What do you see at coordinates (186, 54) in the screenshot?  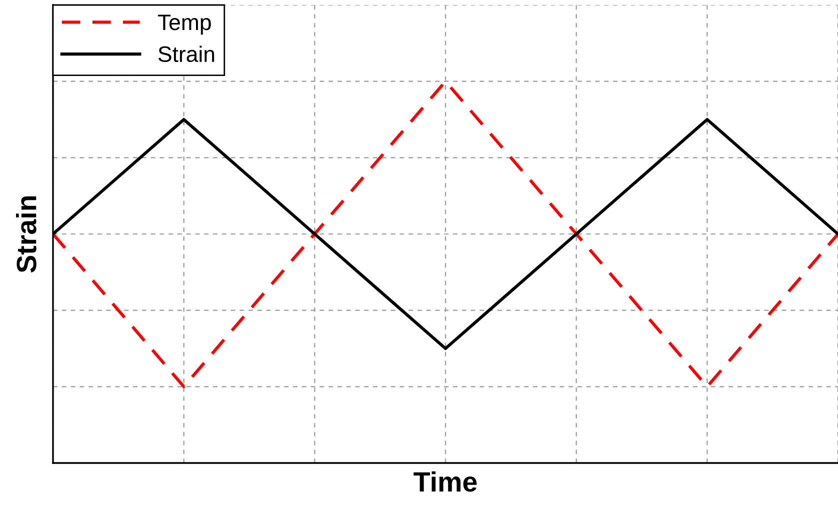 I see `legend-label: Strain` at bounding box center [186, 54].